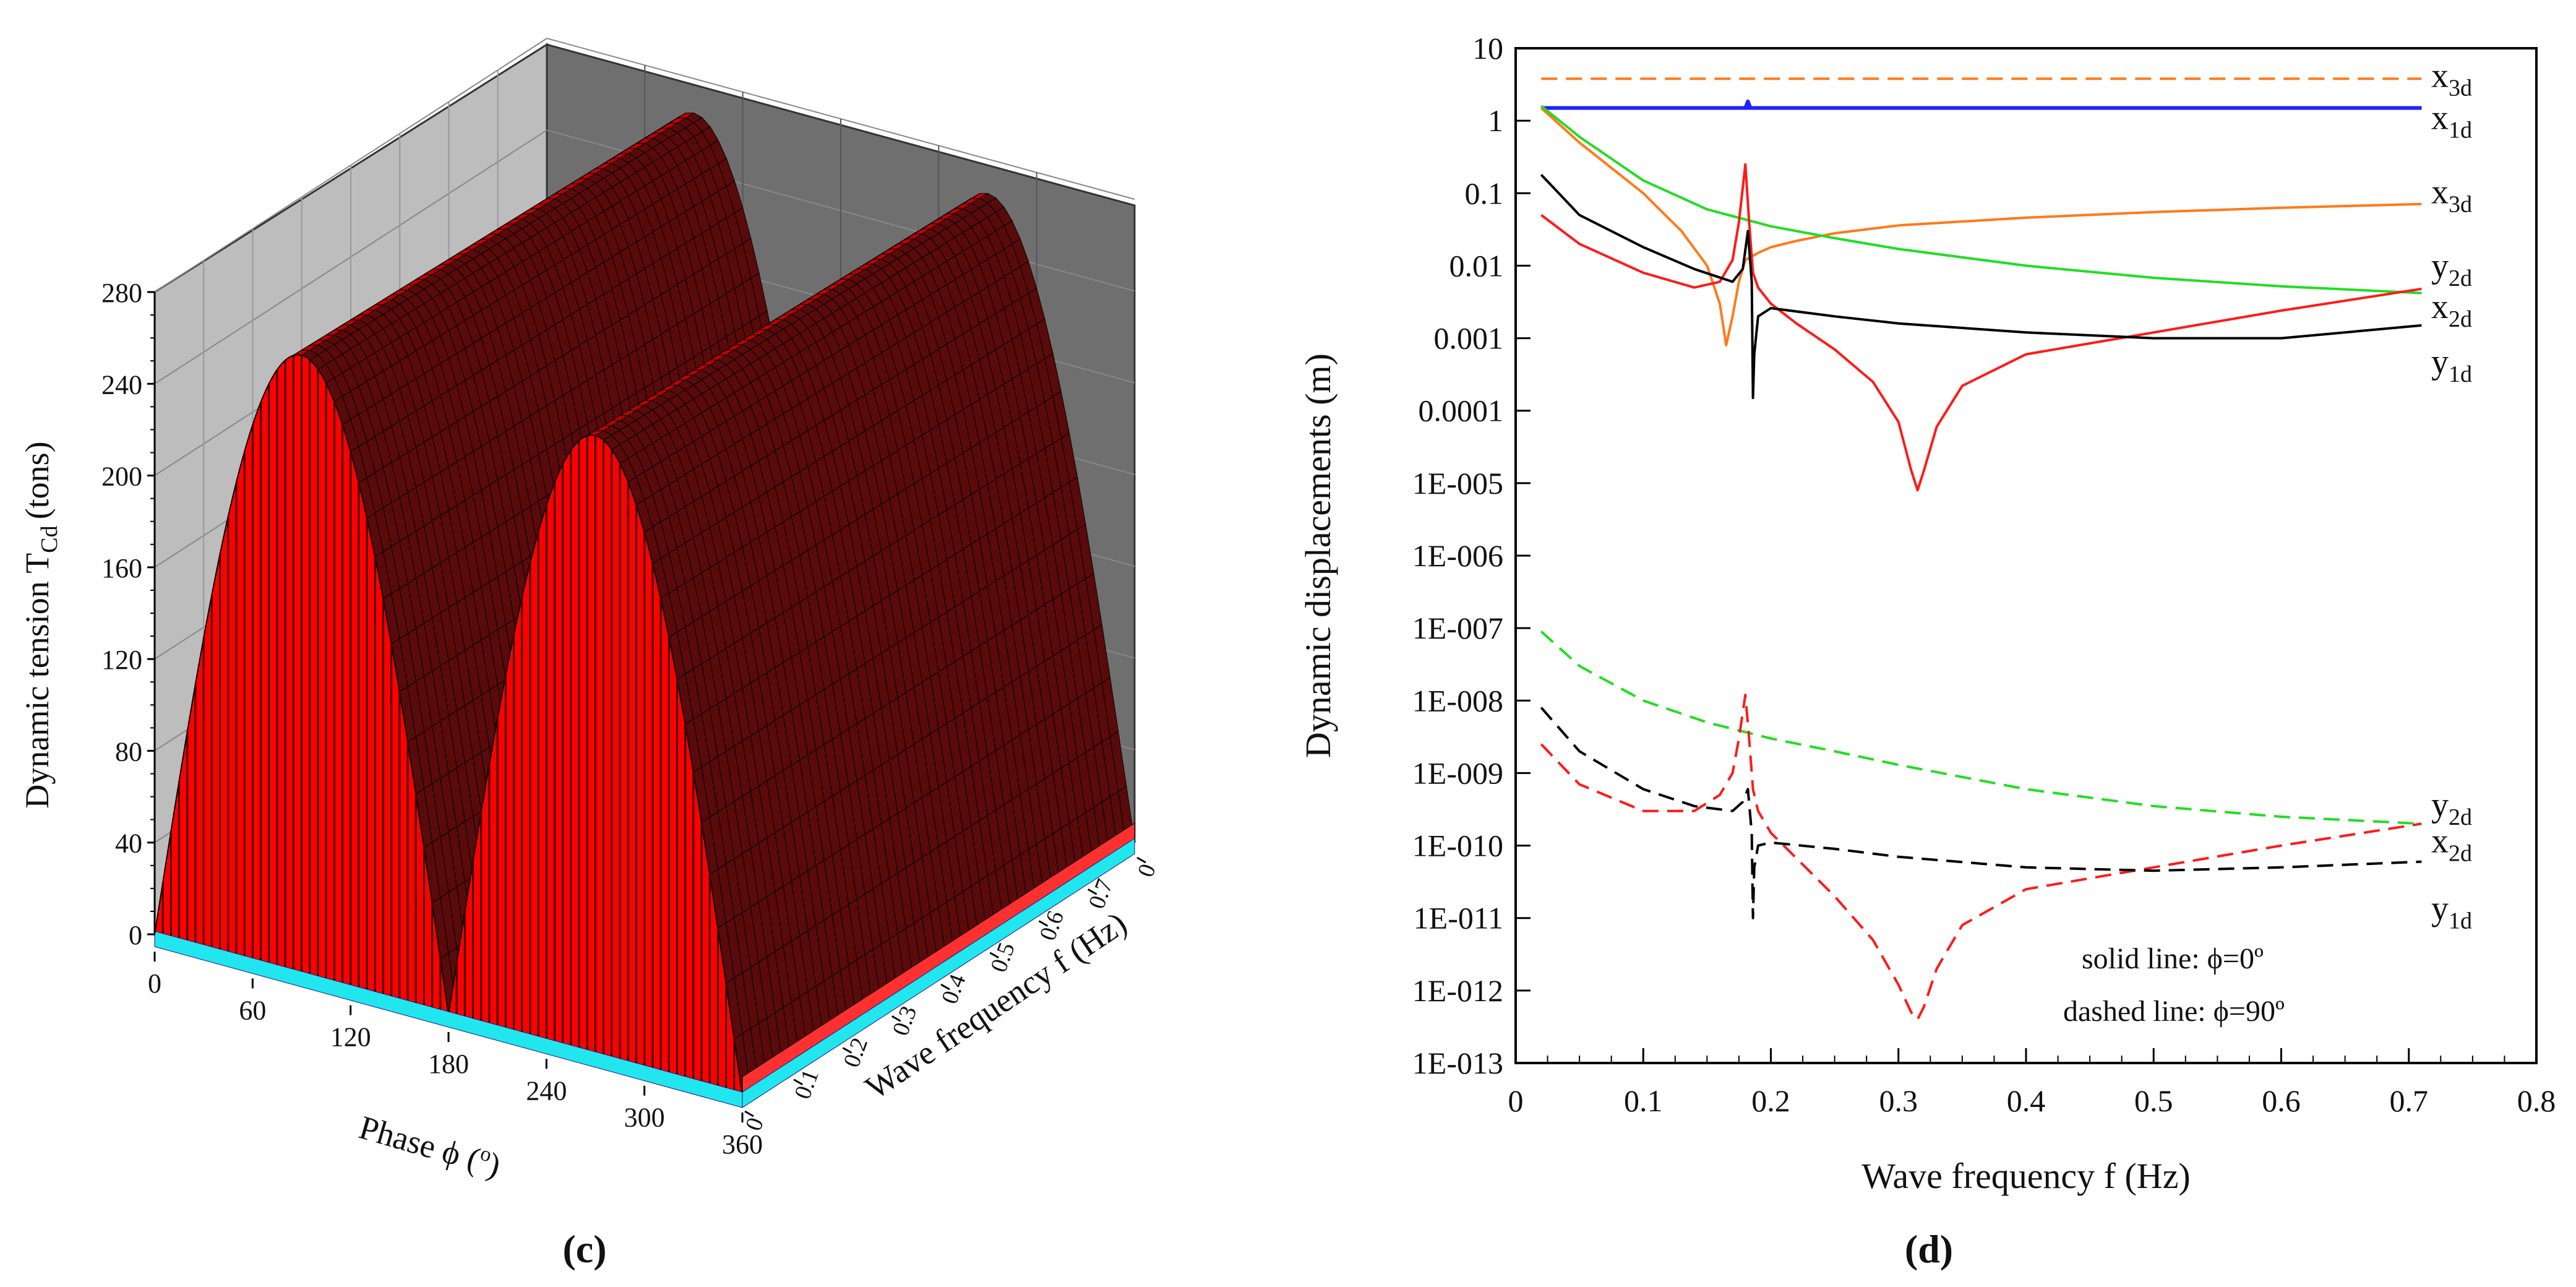  What do you see at coordinates (1484, 193) in the screenshot?
I see `y-tick-label: 0.1` at bounding box center [1484, 193].